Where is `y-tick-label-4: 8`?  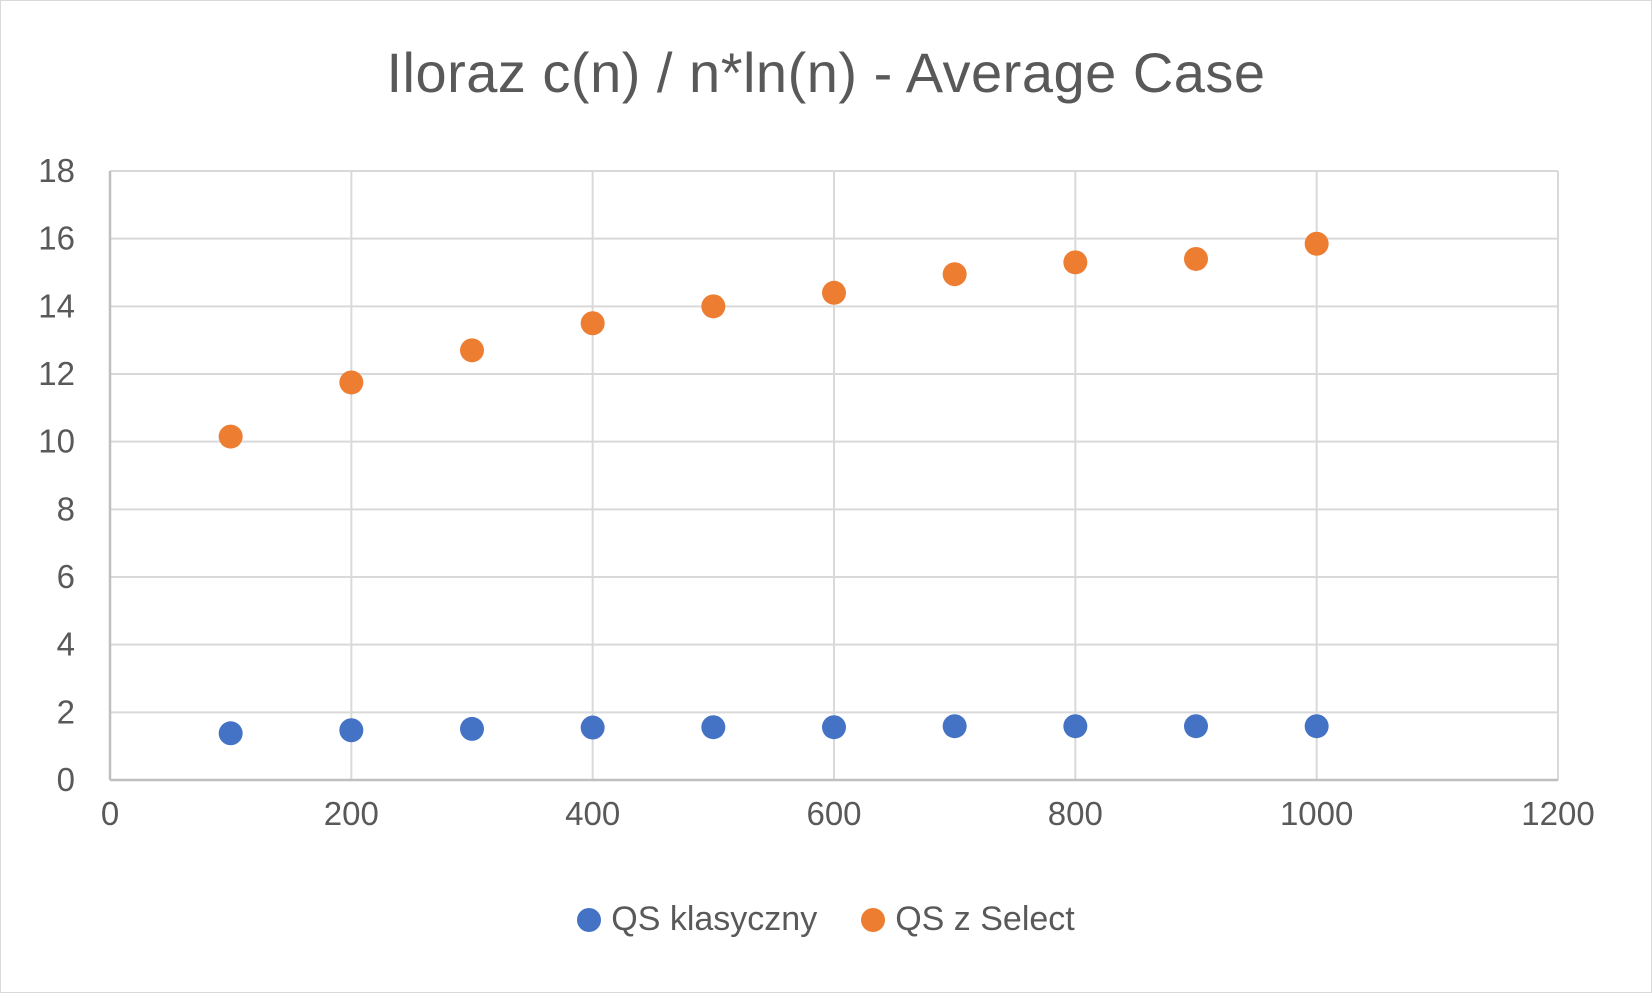 y-tick-label-4: 8 is located at coordinates (66, 508).